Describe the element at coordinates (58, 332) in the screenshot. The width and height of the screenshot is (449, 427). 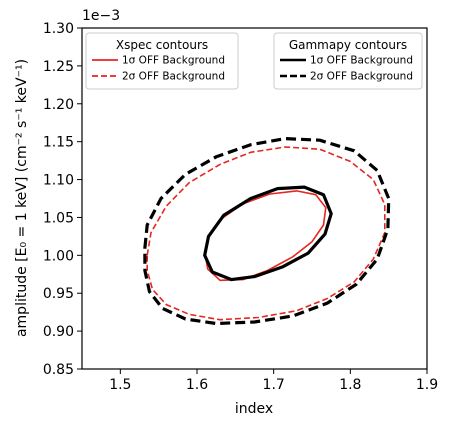
I see `y-tick-label: 0.90` at that location.